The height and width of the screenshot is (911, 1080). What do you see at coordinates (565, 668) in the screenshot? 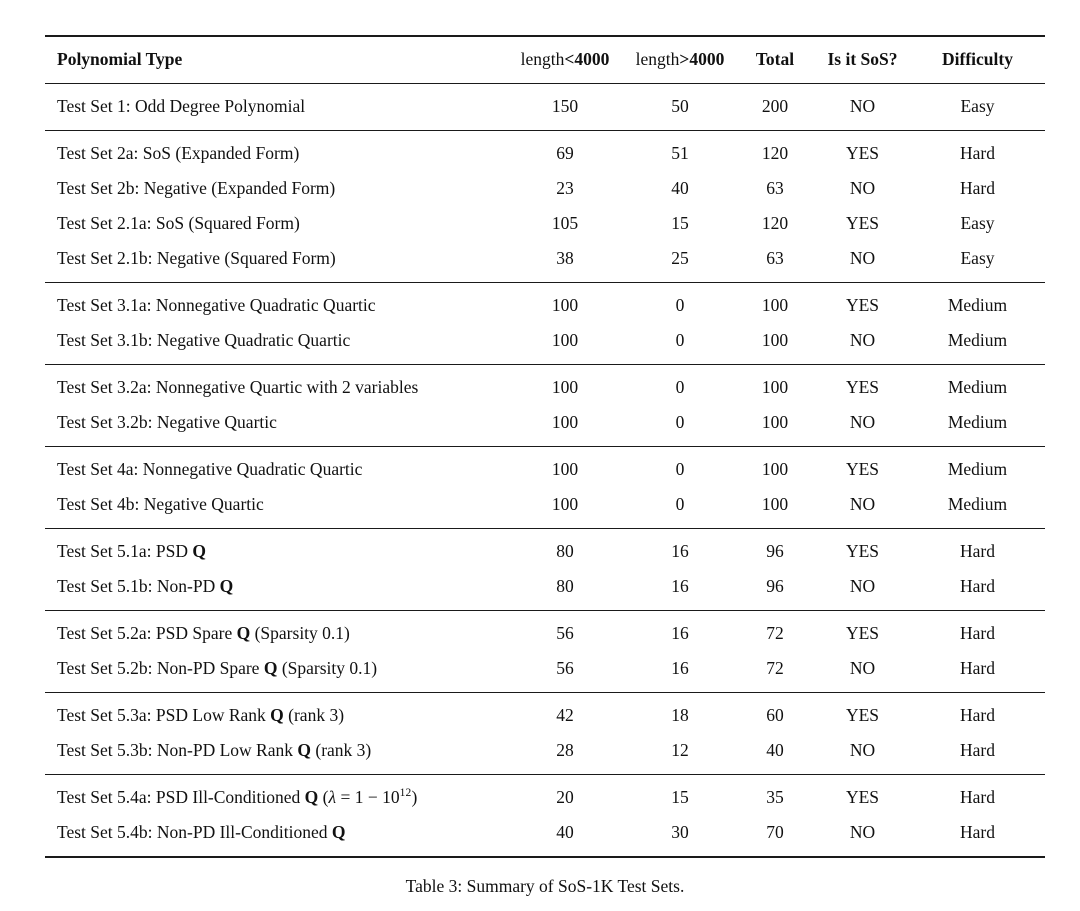
I see `cell-length-lt-4000: 56` at bounding box center [565, 668].